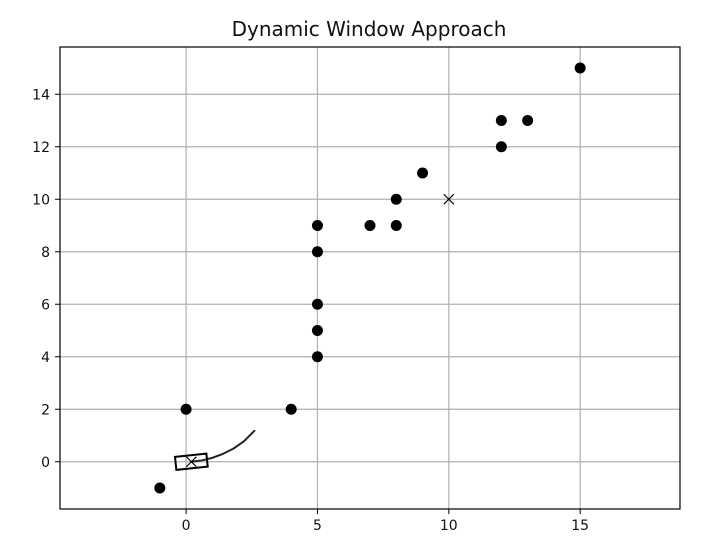 This screenshot has height=560, width=720. Describe the element at coordinates (317, 526) in the screenshot. I see `x-tick-label: 5` at that location.